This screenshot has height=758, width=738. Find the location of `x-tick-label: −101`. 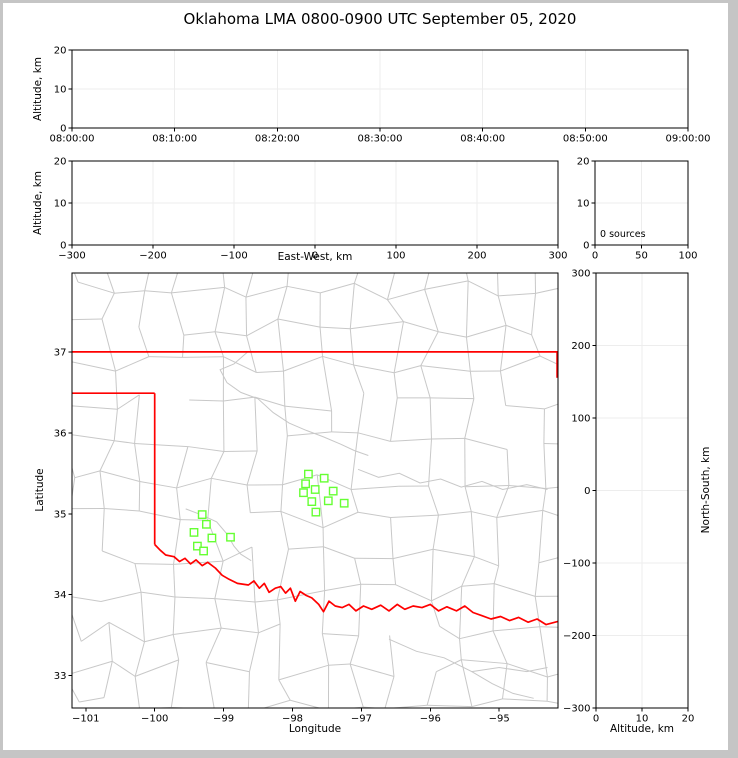

x-tick-label: −101 is located at coordinates (85, 719).